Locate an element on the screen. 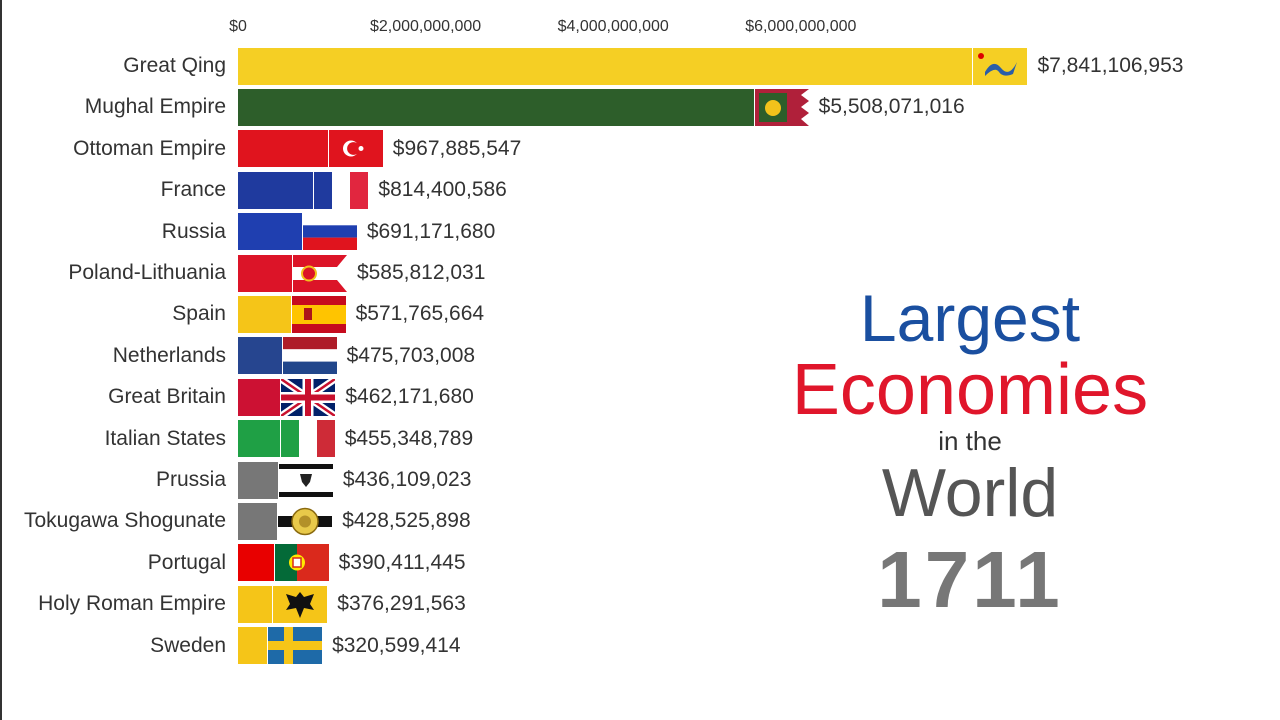 This screenshot has height=720, width=1280. category-label: Ottoman Empire is located at coordinates (149, 148).